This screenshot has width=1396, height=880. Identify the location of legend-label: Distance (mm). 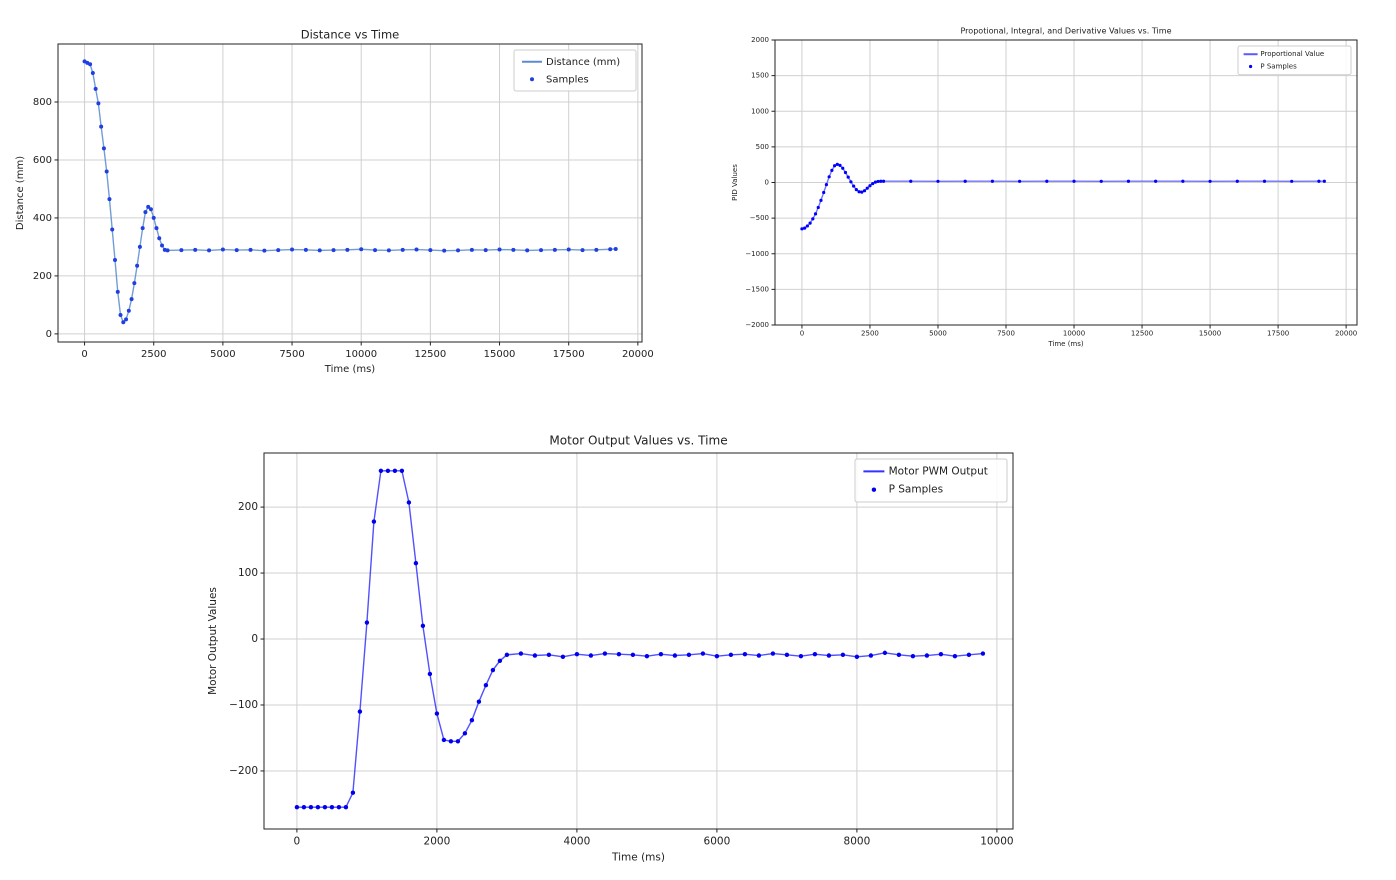
(583, 62).